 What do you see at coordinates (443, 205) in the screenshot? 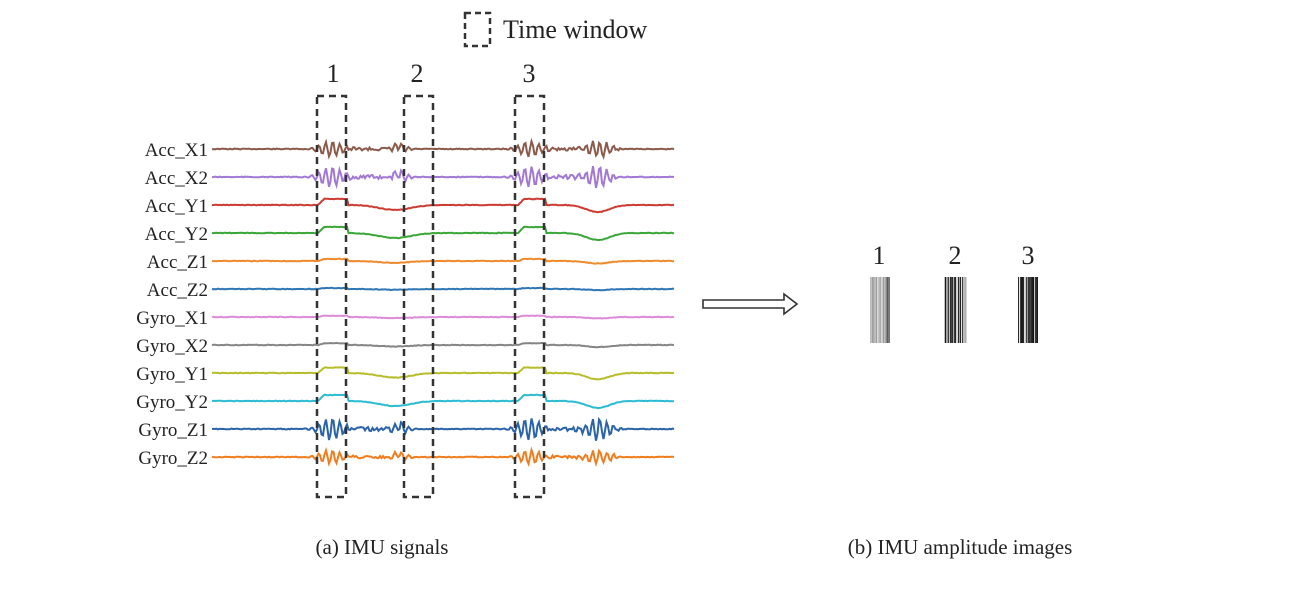
I see `signal-trace-acc-y1` at bounding box center [443, 205].